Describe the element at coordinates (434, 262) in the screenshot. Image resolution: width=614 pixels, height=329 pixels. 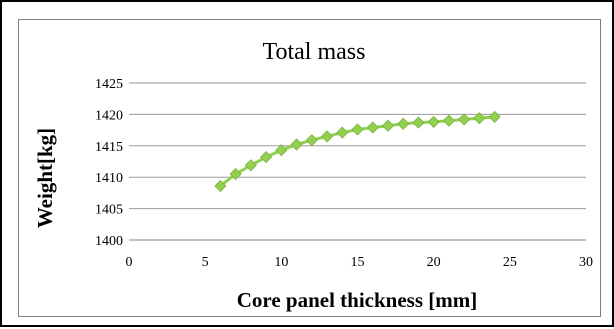
I see `x-tick-label: 20` at that location.